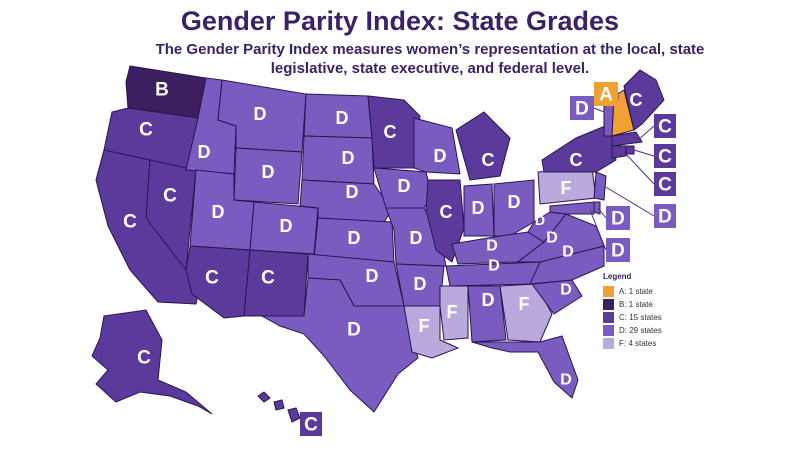  I want to click on grade-label-connecticut: C, so click(665, 185).